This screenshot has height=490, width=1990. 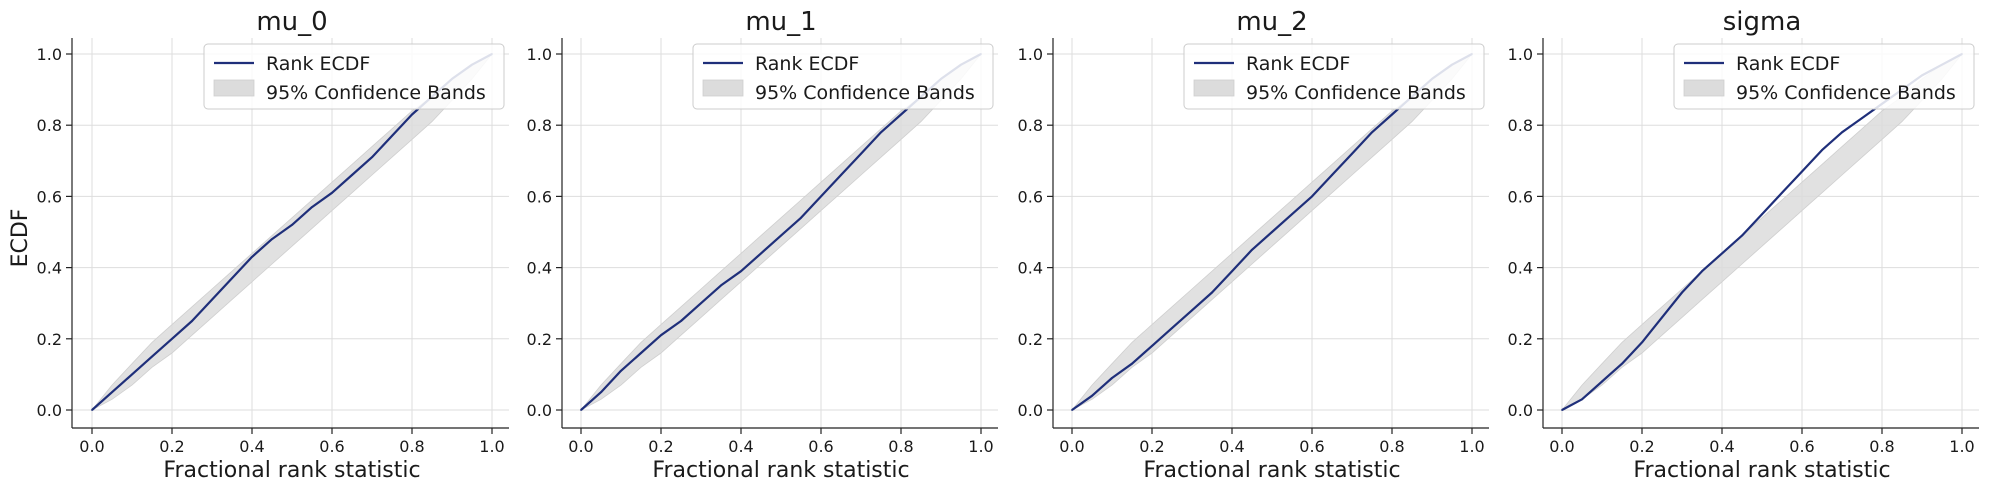 I want to click on y-tick-label: 1.0, so click(x=49, y=54).